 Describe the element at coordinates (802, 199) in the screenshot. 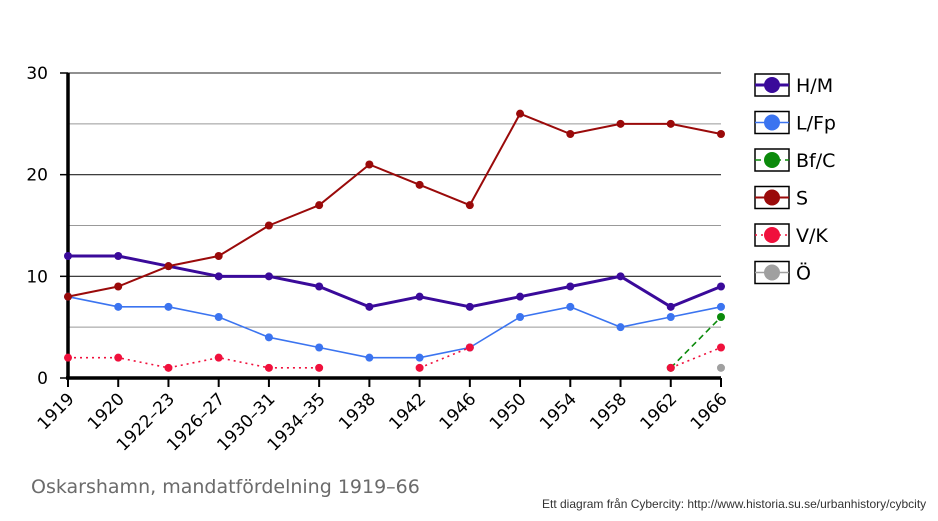

I see `legend-label: S` at that location.